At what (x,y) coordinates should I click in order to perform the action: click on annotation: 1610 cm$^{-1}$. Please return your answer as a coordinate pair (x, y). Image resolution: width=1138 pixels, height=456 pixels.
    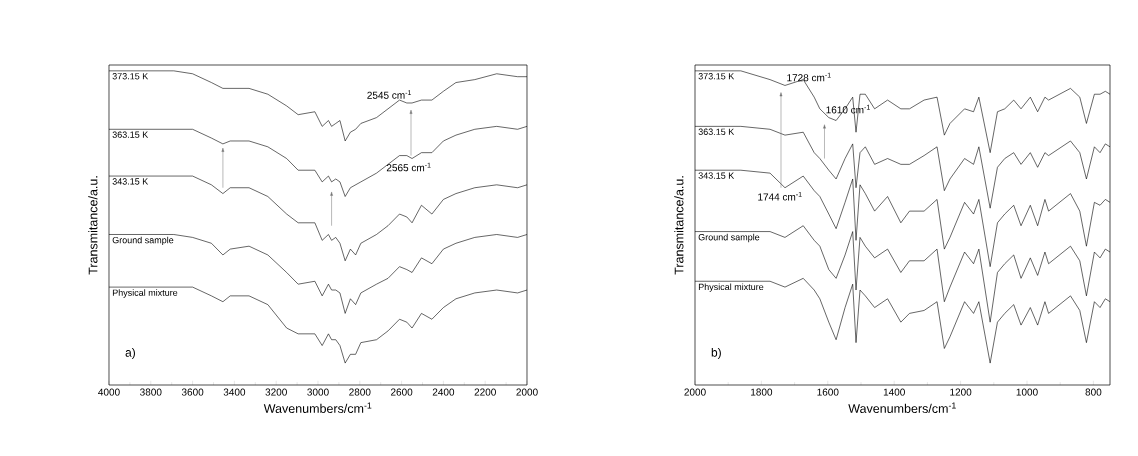
    Looking at the image, I should click on (848, 109).